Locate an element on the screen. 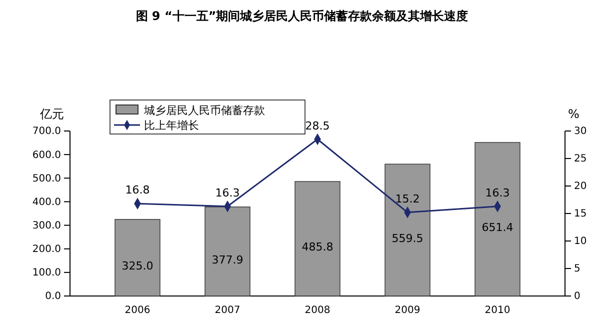  y2-tick-label: 0 is located at coordinates (577, 296).